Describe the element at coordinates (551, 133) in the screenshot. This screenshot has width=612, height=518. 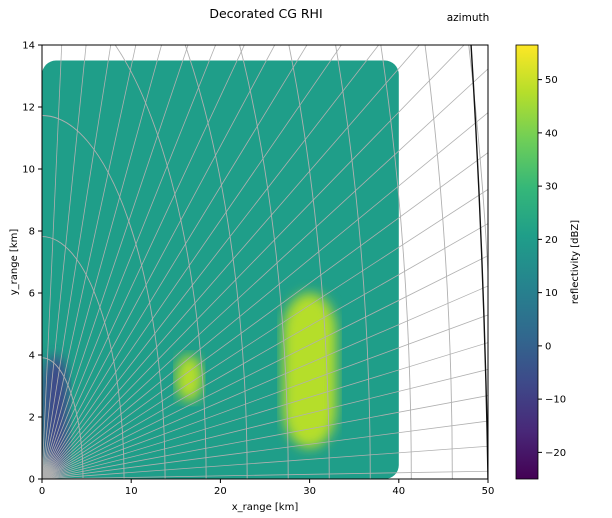
I see `colorbar-tick-label: 40` at that location.